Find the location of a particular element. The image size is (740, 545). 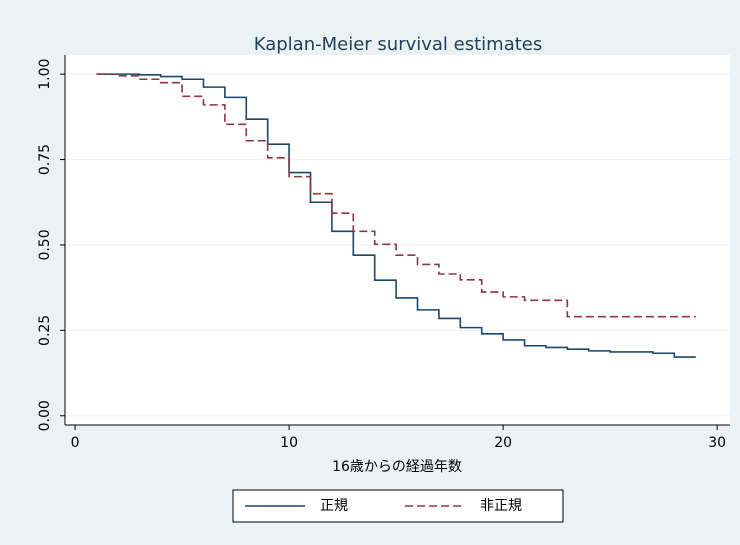

x-tick-label: 20 is located at coordinates (503, 443).